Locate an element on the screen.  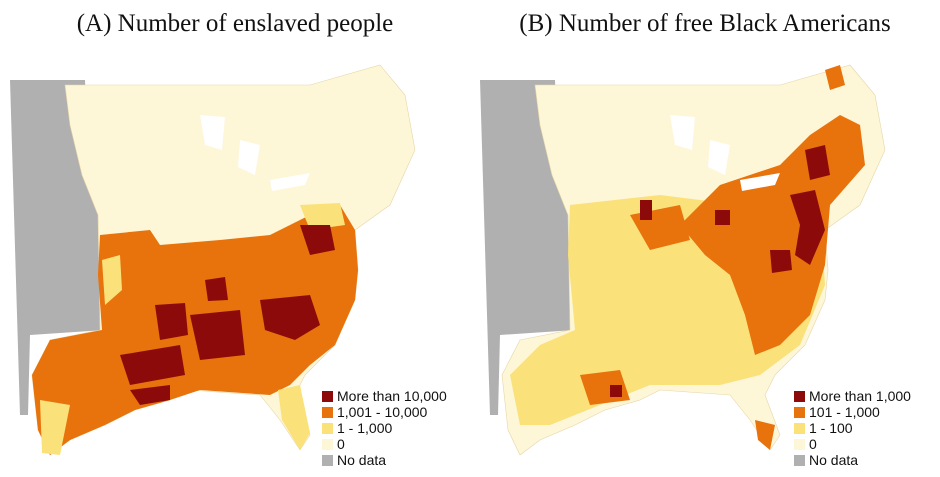
legend-label: More than 1,000 is located at coordinates (860, 396).